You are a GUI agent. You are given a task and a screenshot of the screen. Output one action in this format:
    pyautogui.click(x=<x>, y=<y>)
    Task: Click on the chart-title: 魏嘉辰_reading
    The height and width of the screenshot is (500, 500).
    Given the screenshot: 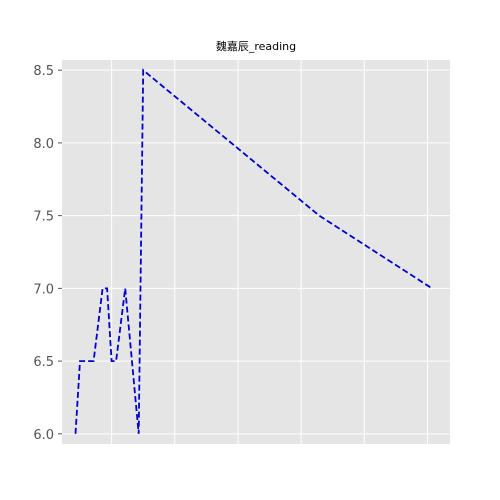 What is the action you would take?
    pyautogui.click(x=256, y=46)
    